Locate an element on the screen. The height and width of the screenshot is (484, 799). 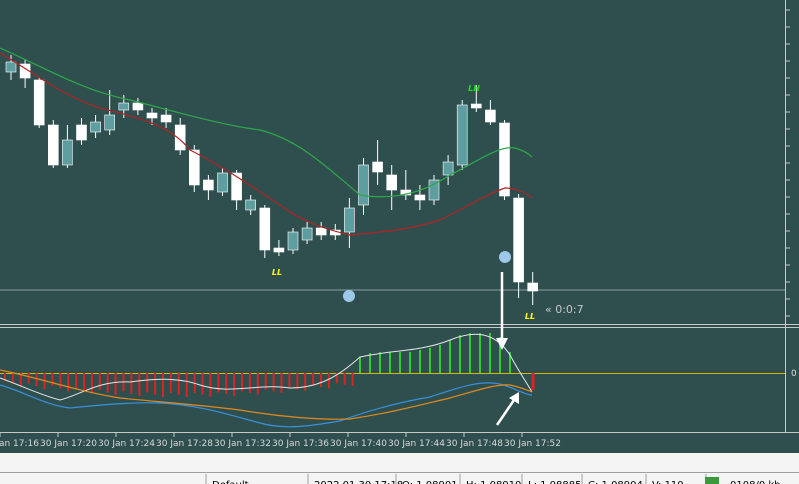
indicator-signal is located at coordinates (266, 367).